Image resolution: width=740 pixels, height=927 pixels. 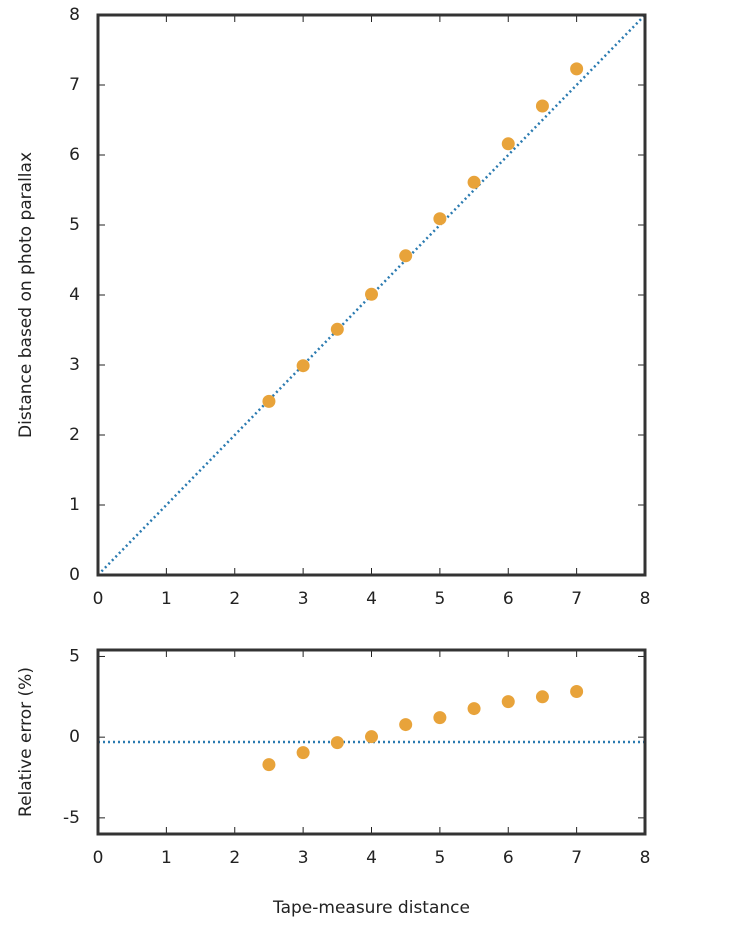 What do you see at coordinates (371, 908) in the screenshot?
I see `x-axis-label: Tape-measure distance` at bounding box center [371, 908].